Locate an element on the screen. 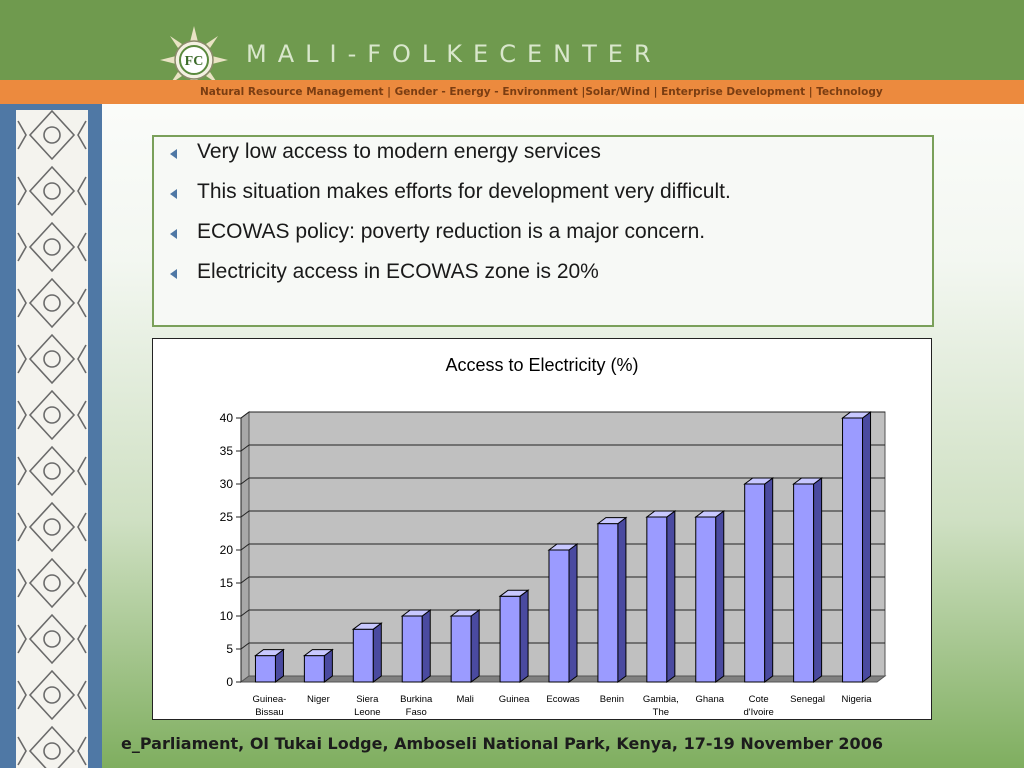  logo-text: FC is located at coordinates (194, 61).